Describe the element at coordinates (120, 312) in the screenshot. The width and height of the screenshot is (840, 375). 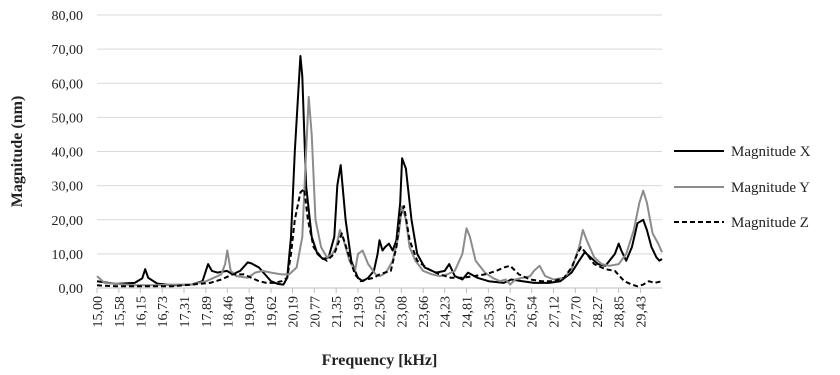
I see `x-tick-label: 15,58` at that location.